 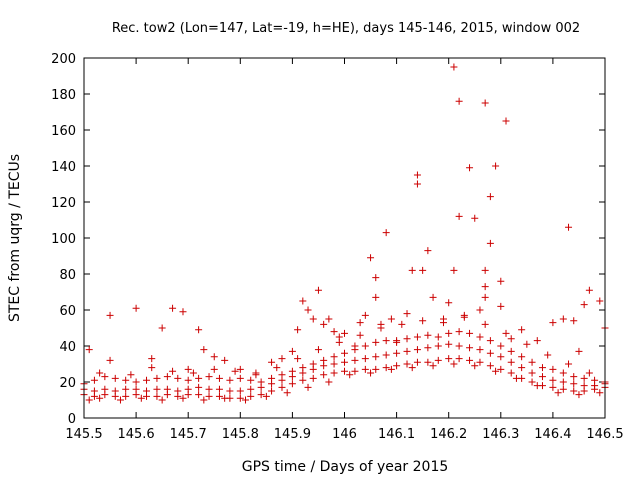 I want to click on x-axis-label: GPS time / Days of year 2015, so click(x=345, y=467).